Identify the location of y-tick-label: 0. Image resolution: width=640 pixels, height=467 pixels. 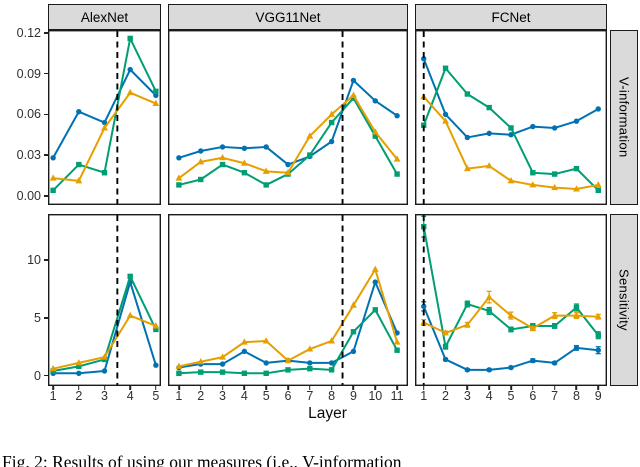
(37, 375).